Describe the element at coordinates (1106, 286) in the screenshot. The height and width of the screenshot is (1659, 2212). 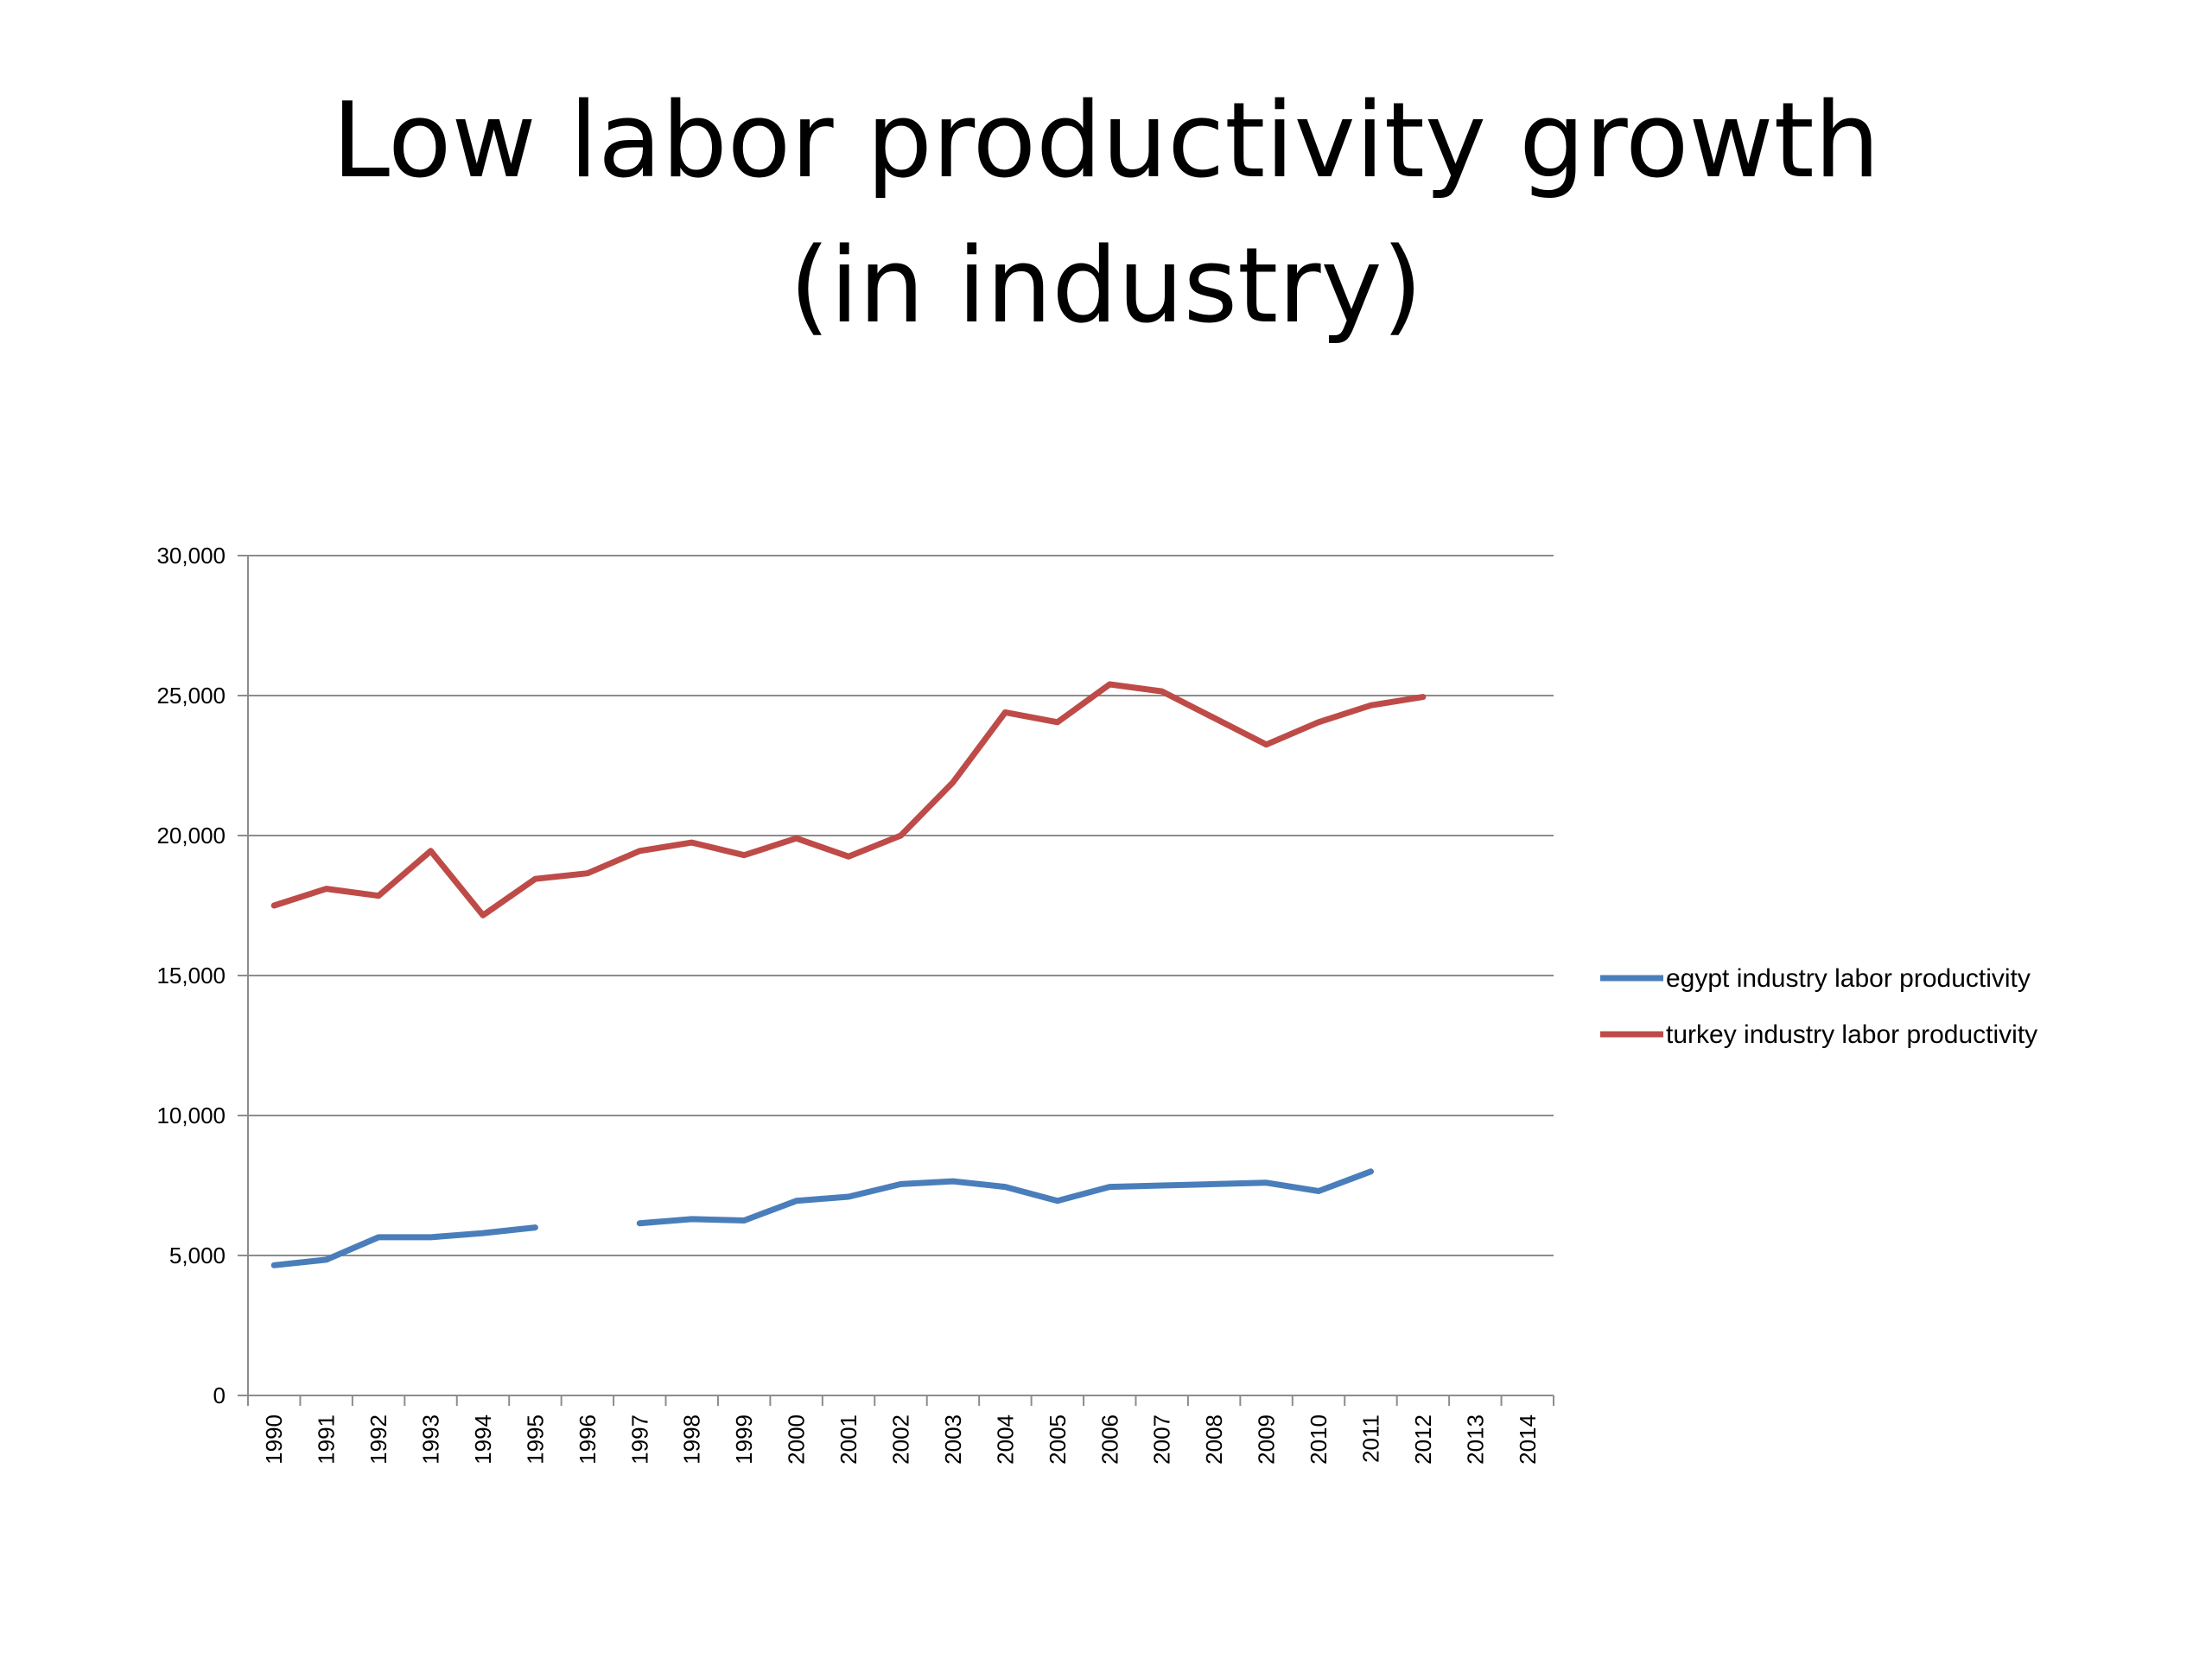
I see `title-line-2: (in industry)` at that location.